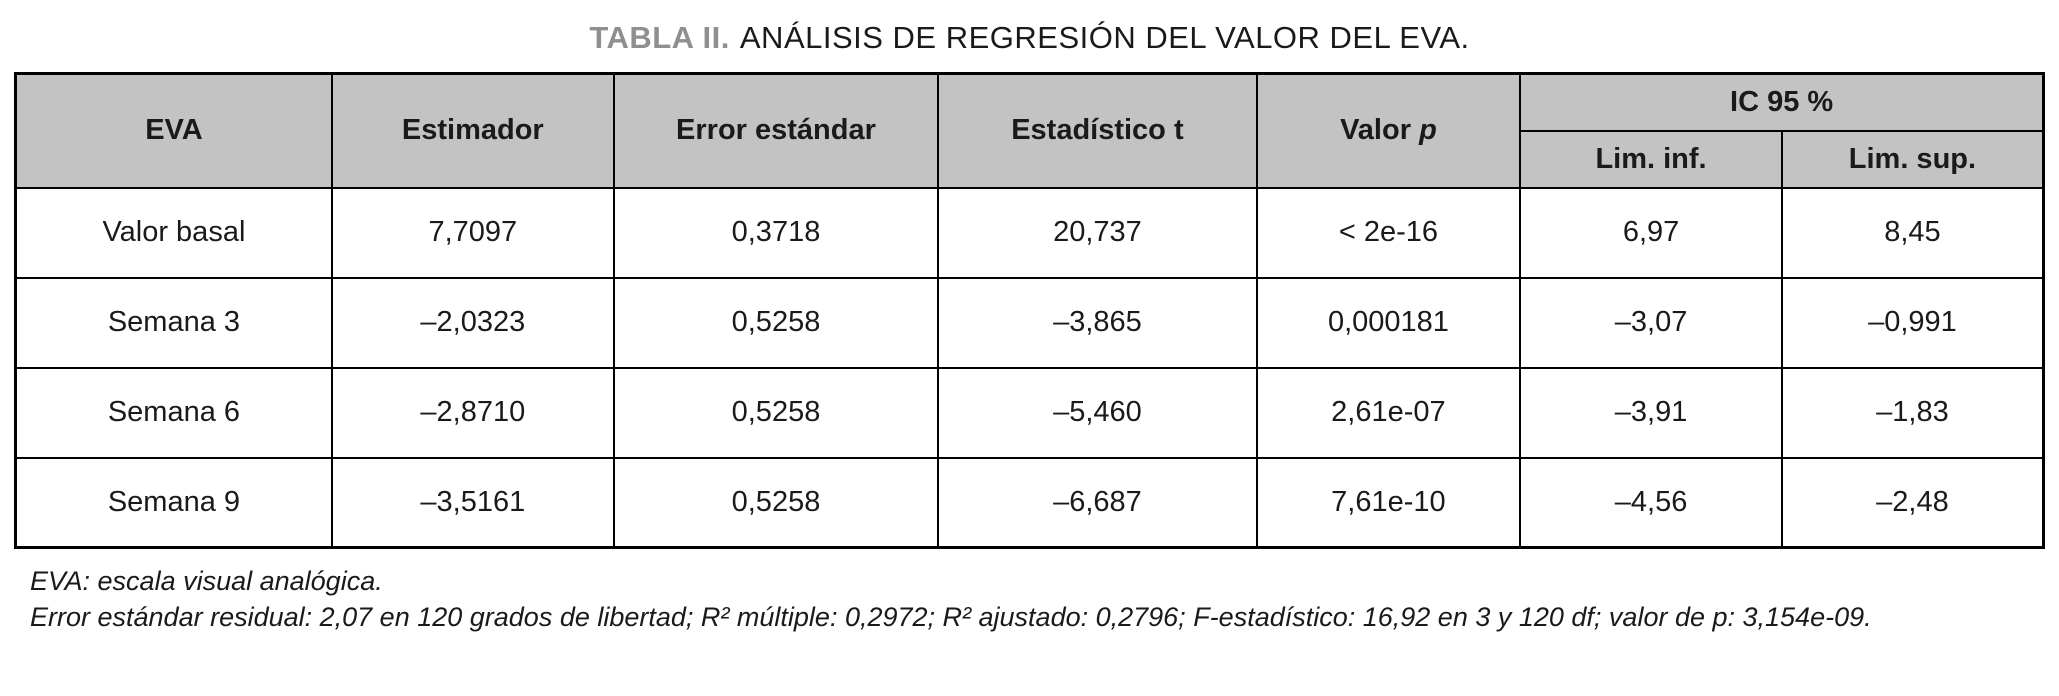 The image size is (2059, 696). Describe the element at coordinates (776, 130) in the screenshot. I see `header-cell-error-estandar: Error estándar` at that location.